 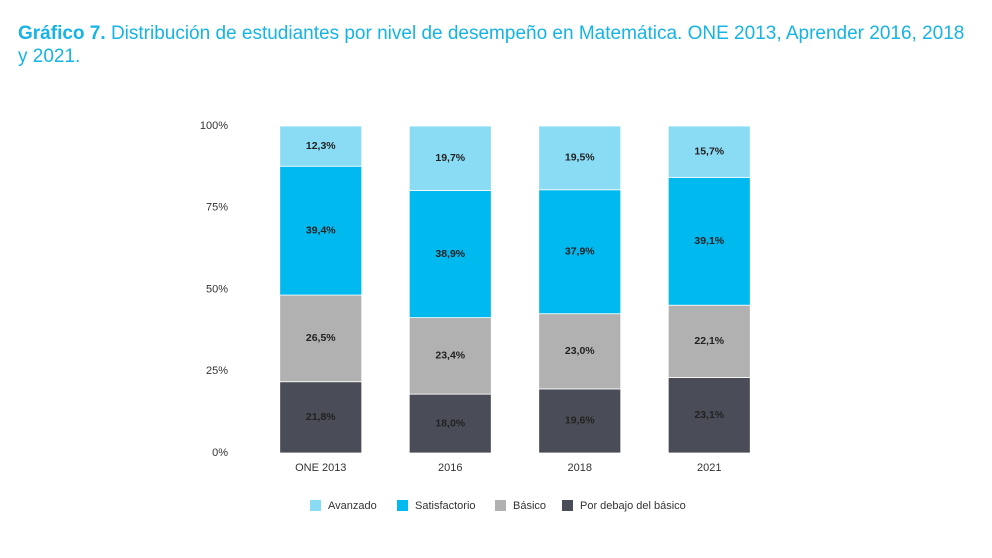 I want to click on value-label: 23,0%, so click(x=580, y=351).